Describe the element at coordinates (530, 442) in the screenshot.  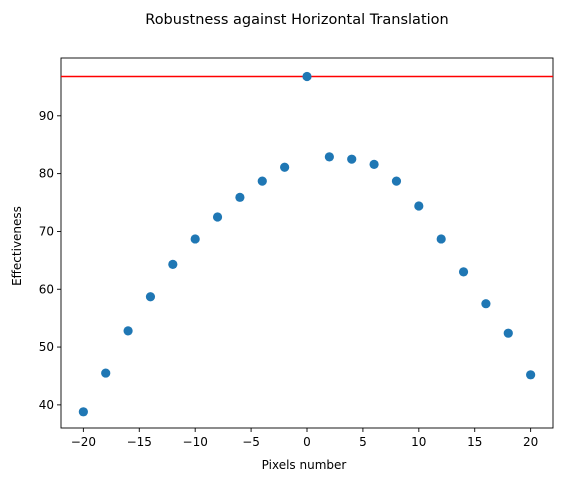
I see `x-tick-label: 20` at that location.